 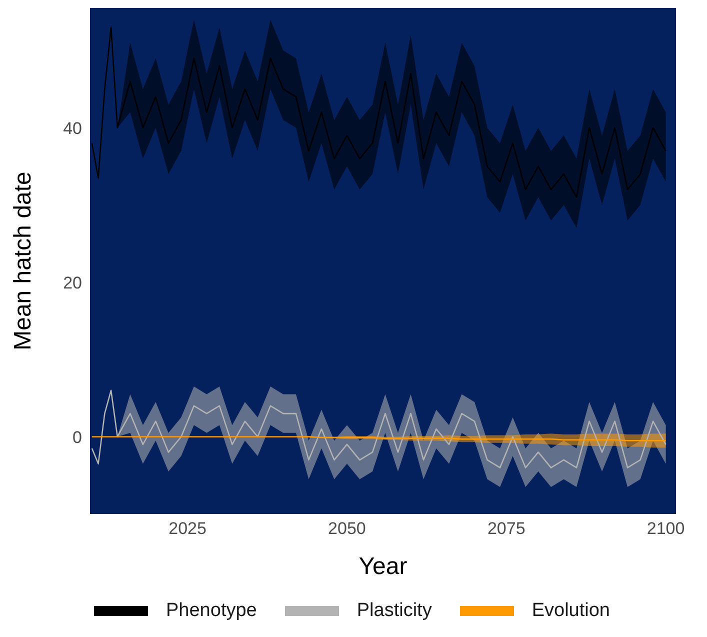 I want to click on x-tick-label: 2100, so click(x=665, y=528).